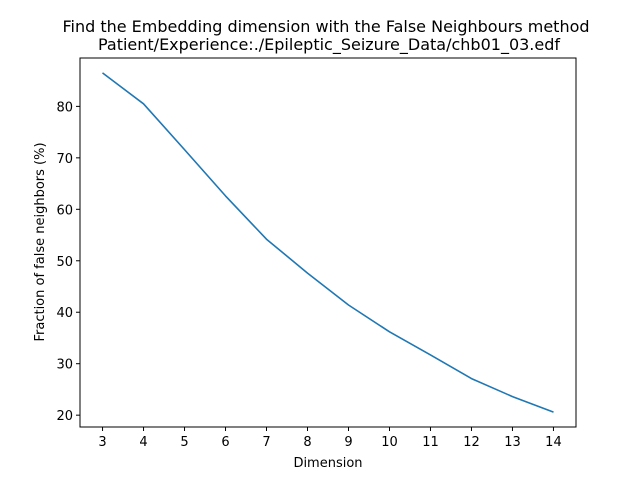 The image size is (640, 480). Describe the element at coordinates (266, 442) in the screenshot. I see `x-tick-label: 7` at that location.